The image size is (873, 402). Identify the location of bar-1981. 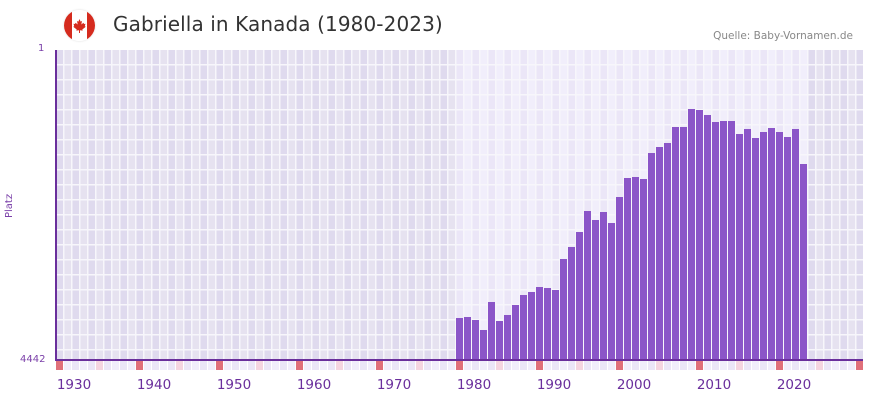
(467, 338).